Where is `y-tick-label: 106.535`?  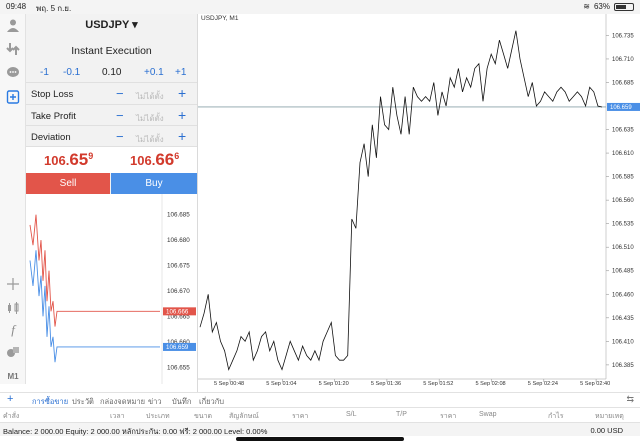
y-tick-label: 106.535 is located at coordinates (623, 225).